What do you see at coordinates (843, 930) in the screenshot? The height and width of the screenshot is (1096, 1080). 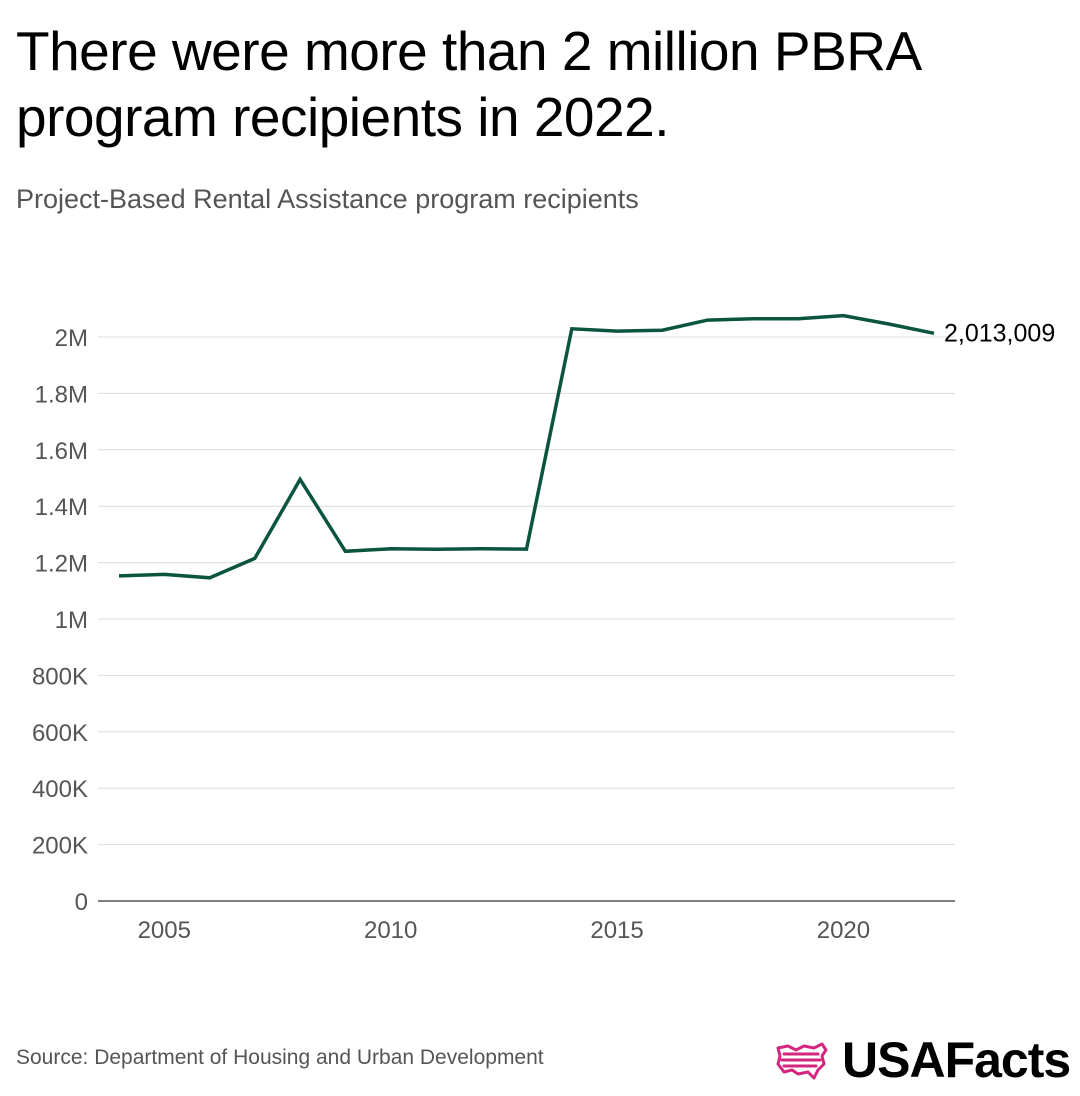 I see `x-tick-label: 2020` at bounding box center [843, 930].